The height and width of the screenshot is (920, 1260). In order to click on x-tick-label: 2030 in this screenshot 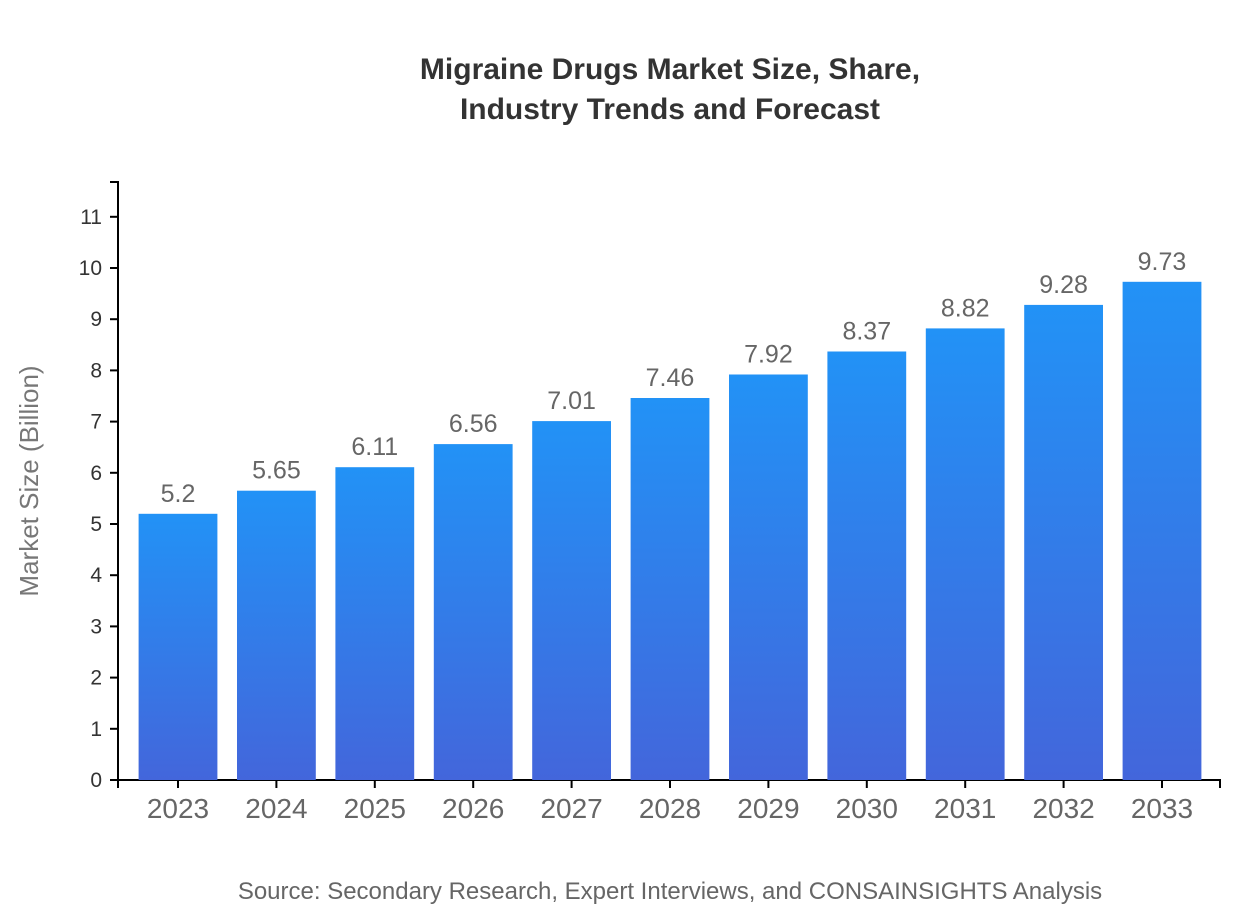, I will do `click(867, 808)`.